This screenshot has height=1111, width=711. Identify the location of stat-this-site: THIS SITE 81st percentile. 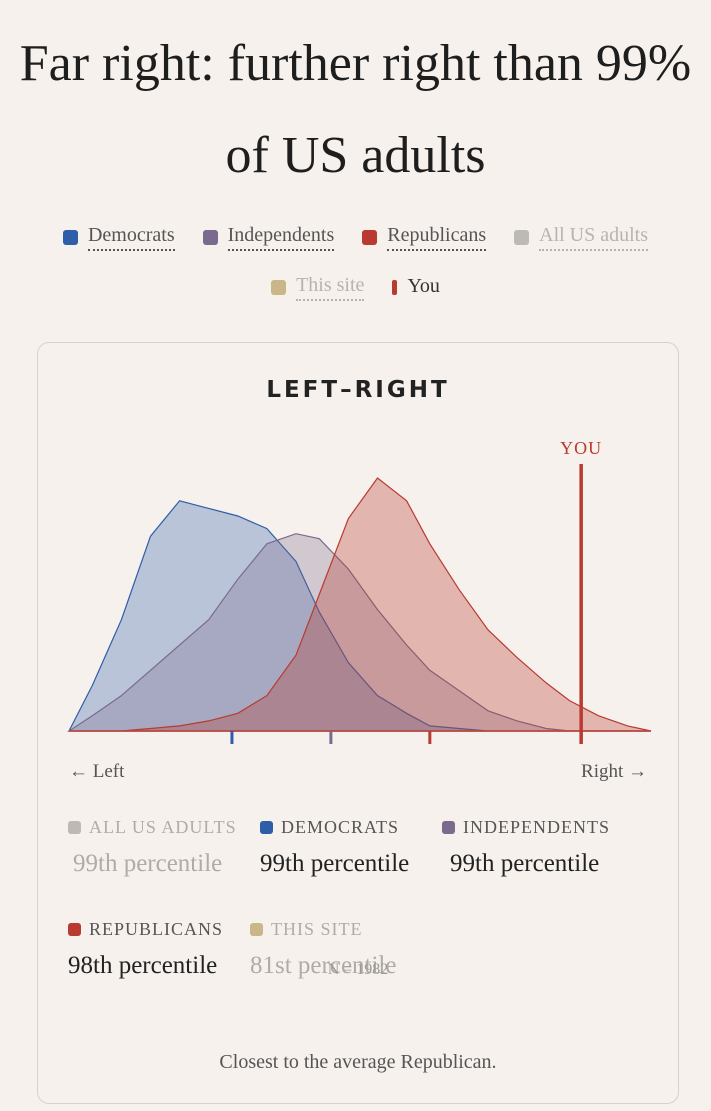
(323, 949).